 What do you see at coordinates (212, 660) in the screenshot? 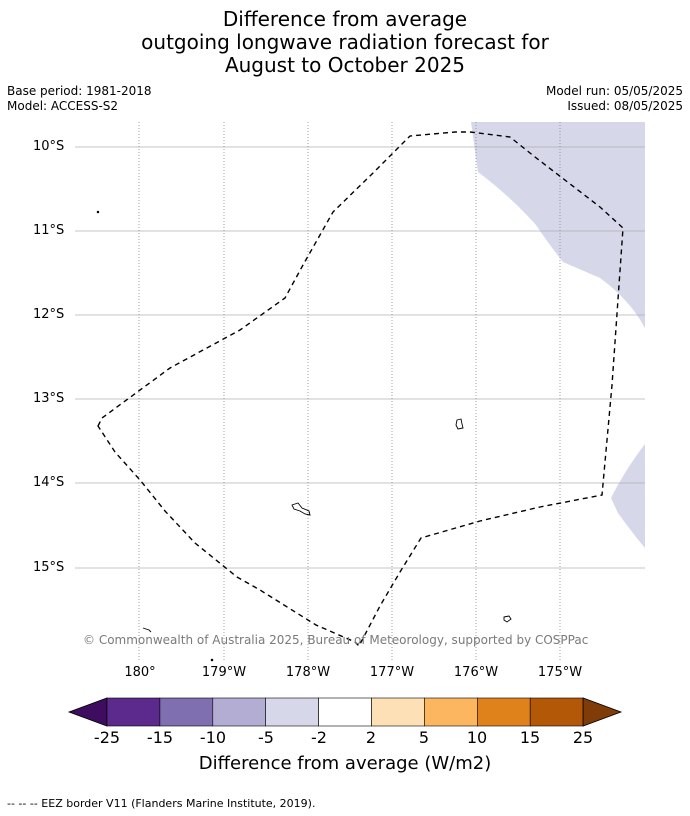
I see `island-dot-south` at bounding box center [212, 660].